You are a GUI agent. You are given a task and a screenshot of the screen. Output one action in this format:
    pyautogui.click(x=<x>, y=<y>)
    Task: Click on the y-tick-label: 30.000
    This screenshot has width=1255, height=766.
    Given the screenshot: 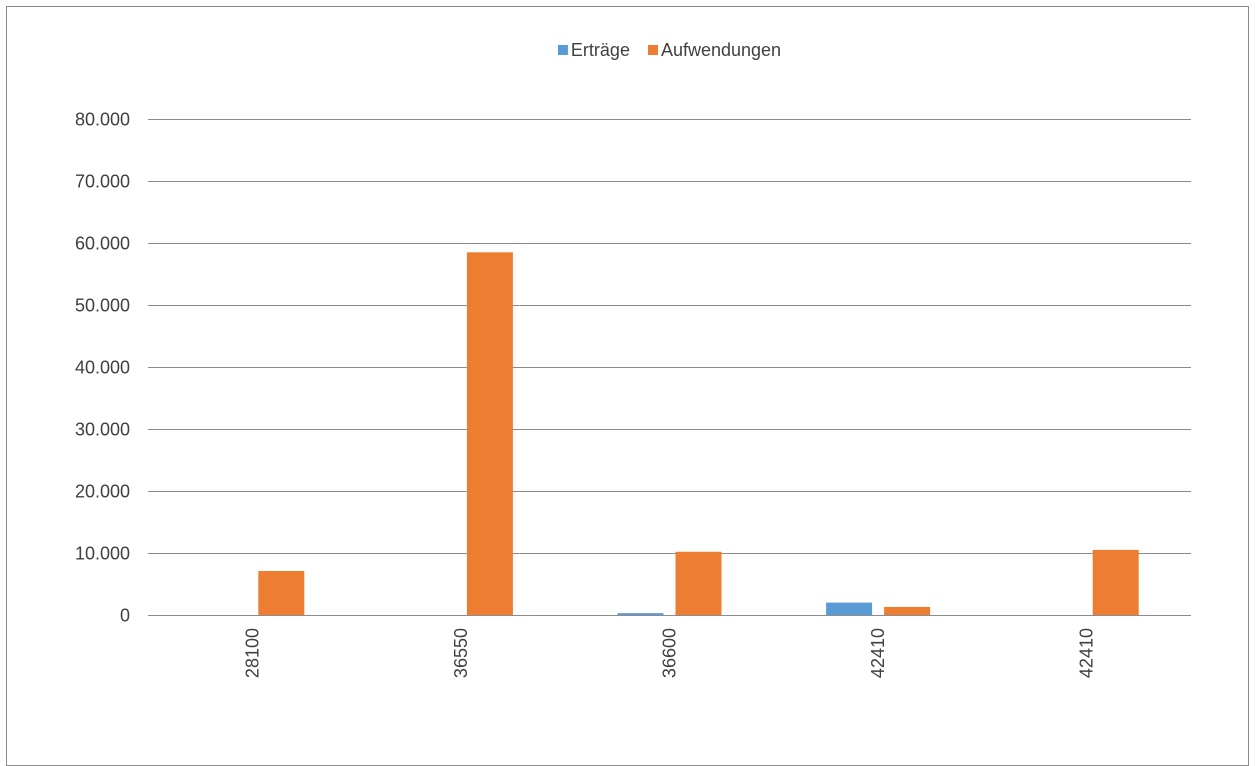 What is the action you would take?
    pyautogui.click(x=102, y=430)
    